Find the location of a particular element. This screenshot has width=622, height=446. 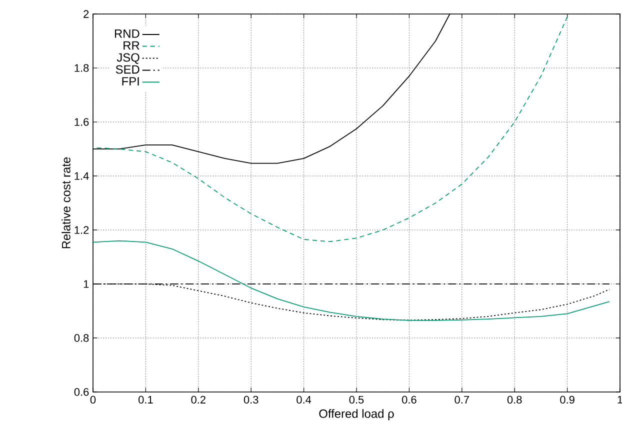

y-tick-label: 1 is located at coordinates (86, 284).